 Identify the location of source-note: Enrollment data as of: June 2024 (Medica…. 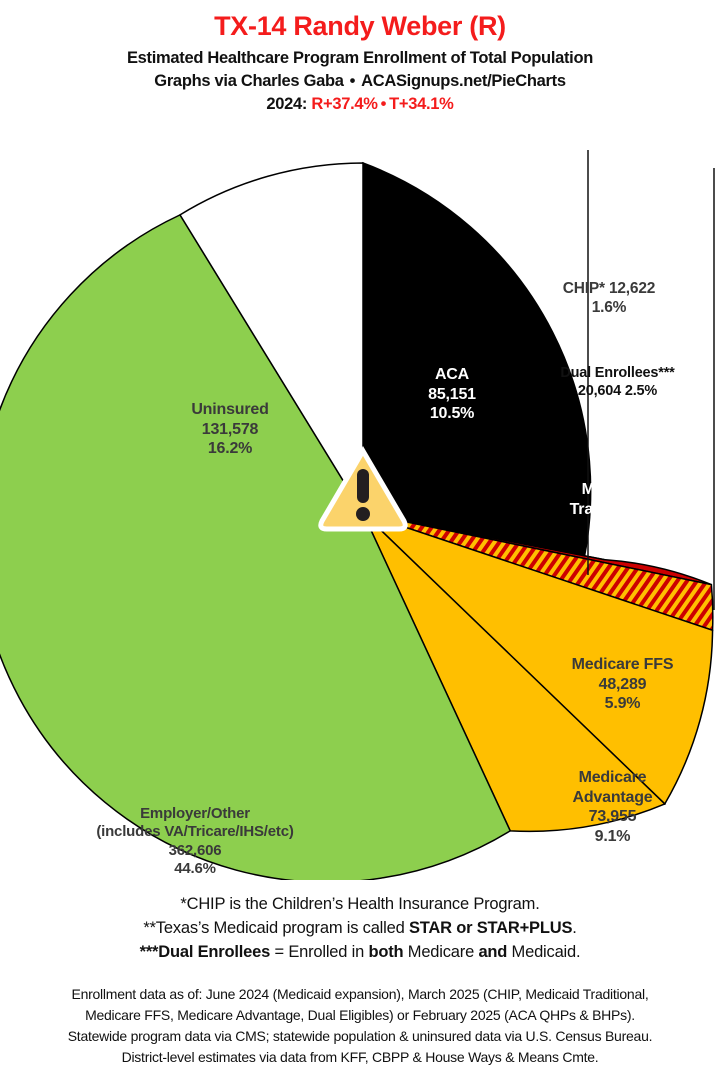
(360, 1026).